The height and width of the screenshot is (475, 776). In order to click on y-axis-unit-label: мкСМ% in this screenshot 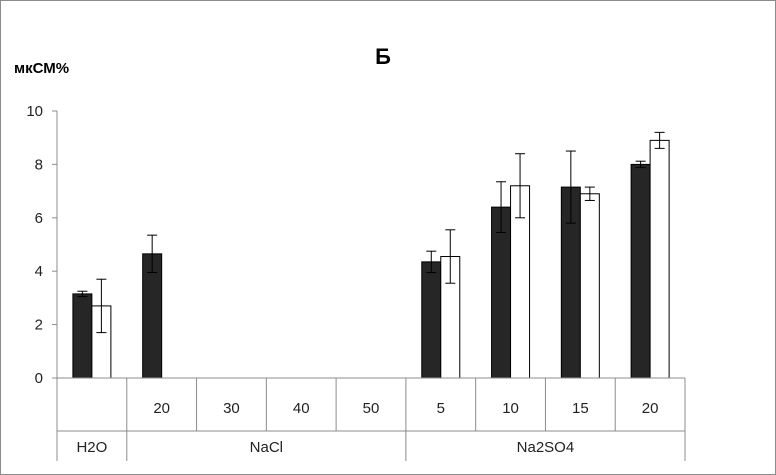, I will do `click(41, 68)`.